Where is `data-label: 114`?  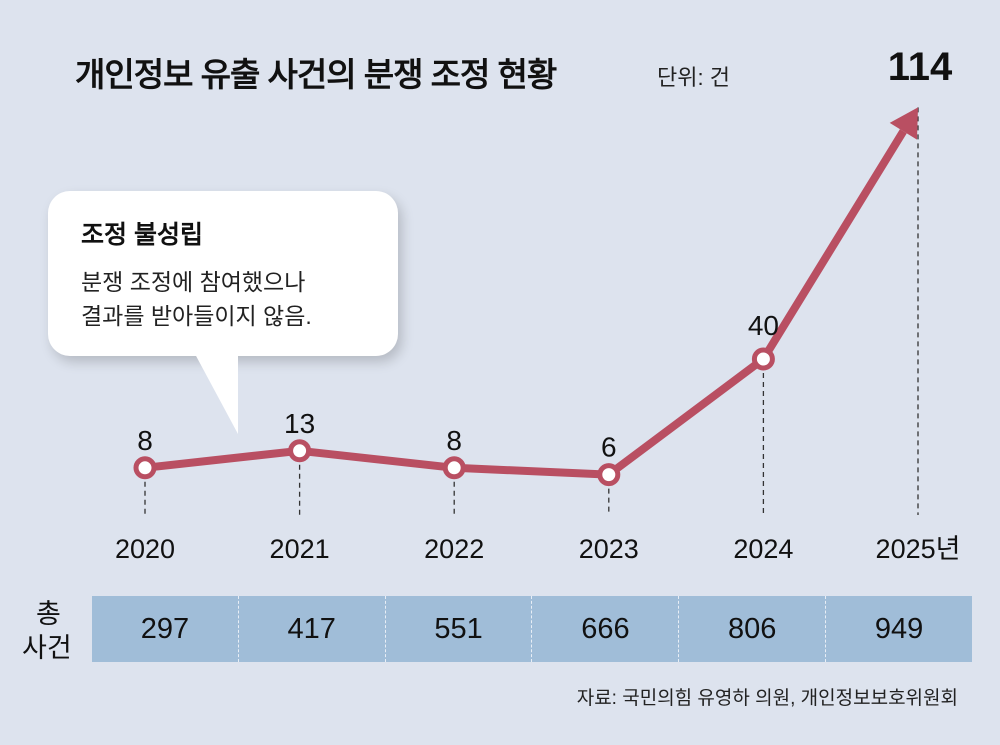
data-label: 114 is located at coordinates (920, 67).